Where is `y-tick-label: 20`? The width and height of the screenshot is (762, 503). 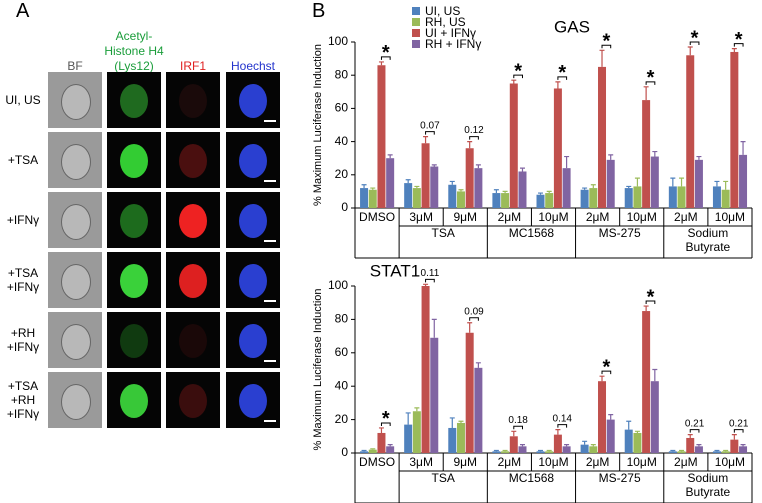
y-tick-label: 20 is located at coordinates (342, 174).